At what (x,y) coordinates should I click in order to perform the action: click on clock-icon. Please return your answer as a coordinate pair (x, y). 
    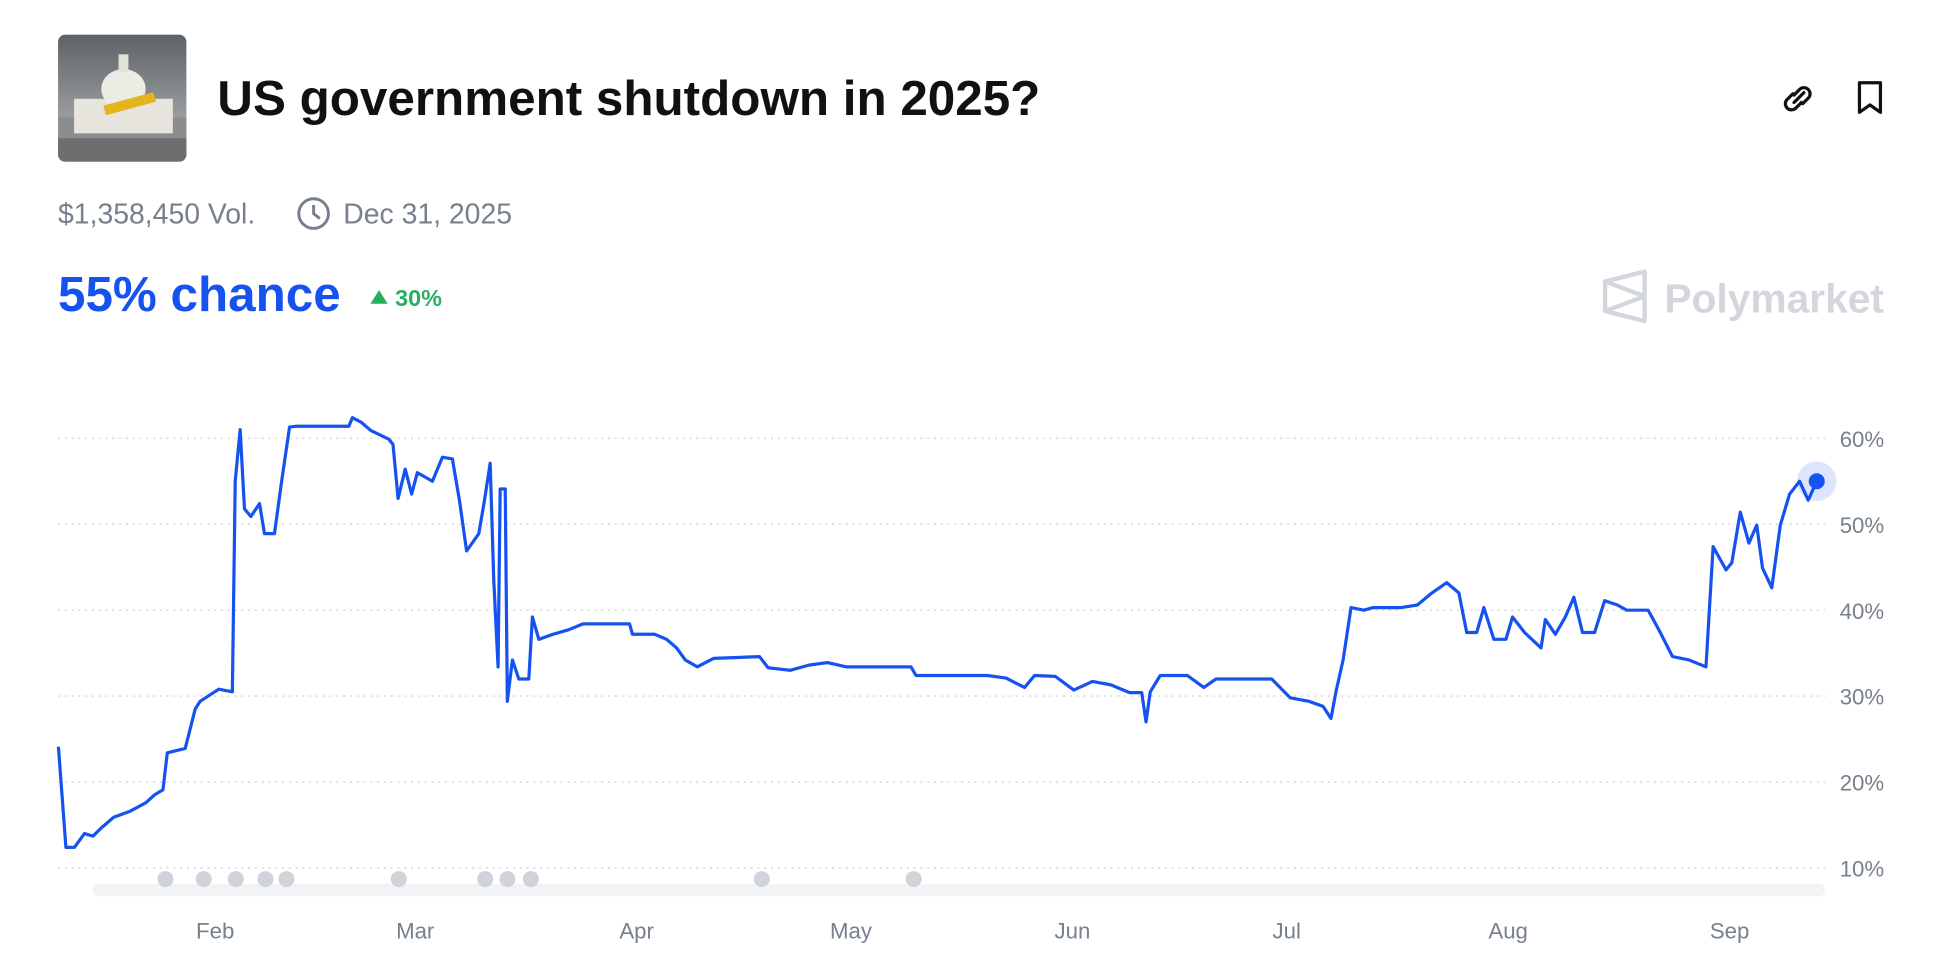
    Looking at the image, I should click on (313, 213).